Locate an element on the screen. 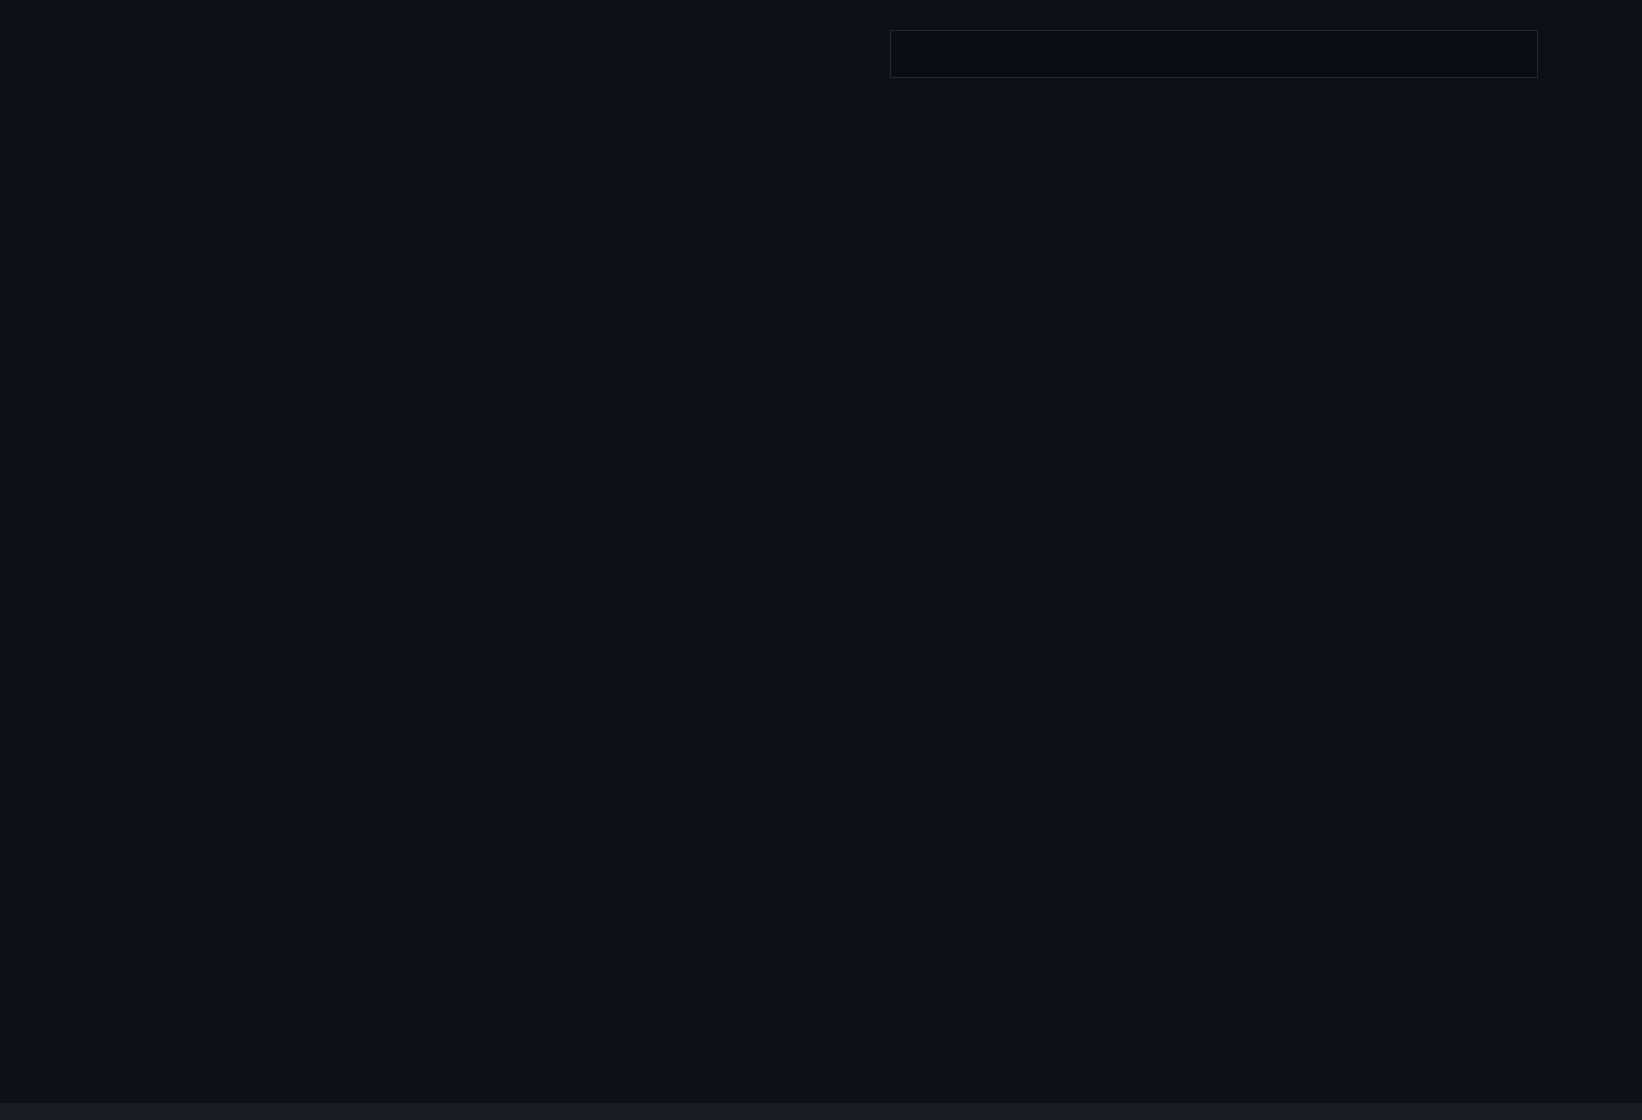  bottom-strip is located at coordinates (821, 1111).